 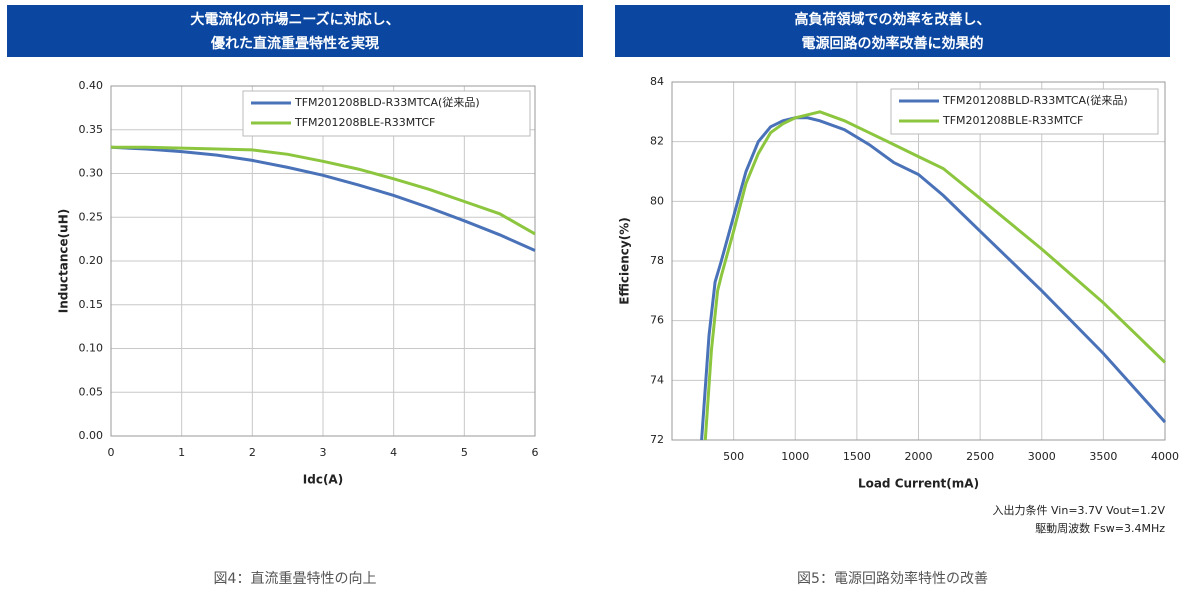 What do you see at coordinates (733, 456) in the screenshot?
I see `x-tick-label: 500` at bounding box center [733, 456].